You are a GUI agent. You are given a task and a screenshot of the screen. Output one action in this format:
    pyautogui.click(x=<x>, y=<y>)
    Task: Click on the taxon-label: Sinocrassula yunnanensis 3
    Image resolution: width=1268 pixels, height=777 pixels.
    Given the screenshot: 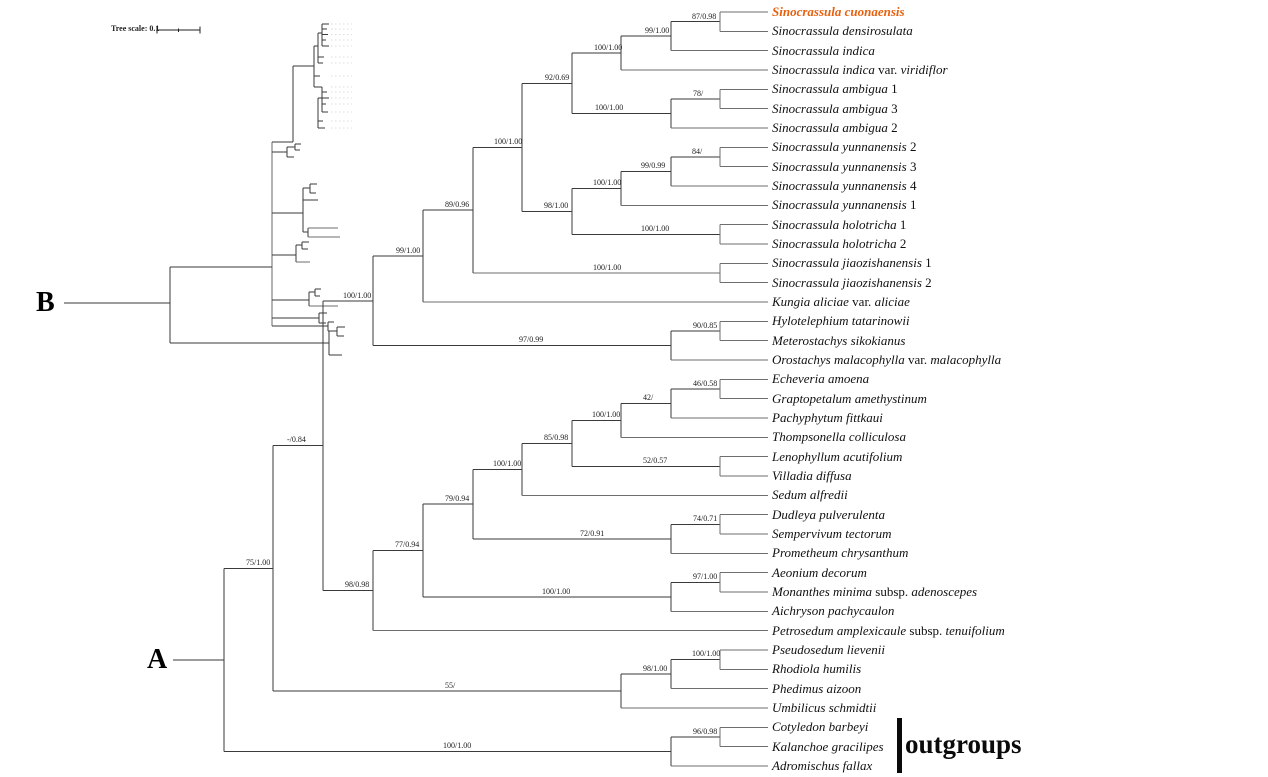 What is the action you would take?
    pyautogui.click(x=844, y=166)
    